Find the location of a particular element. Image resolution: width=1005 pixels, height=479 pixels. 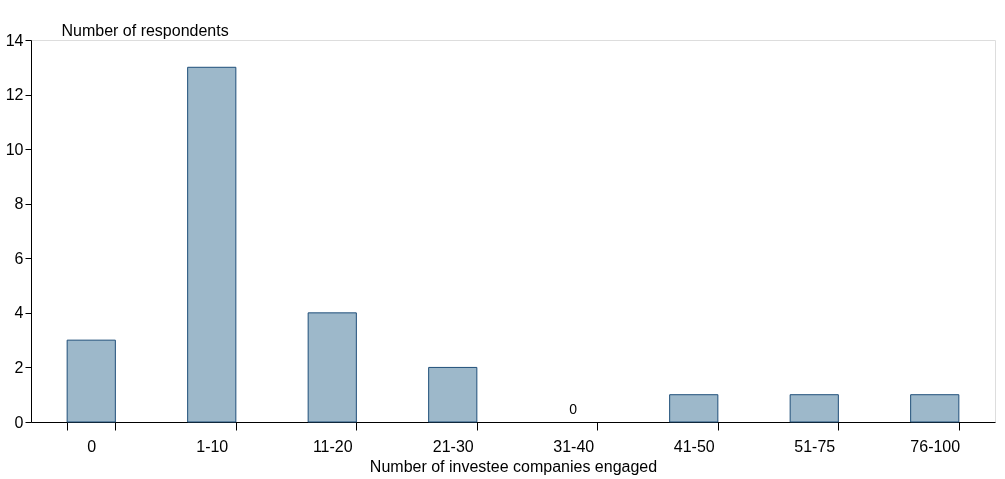

y-tick-label: 0 is located at coordinates (19, 422).